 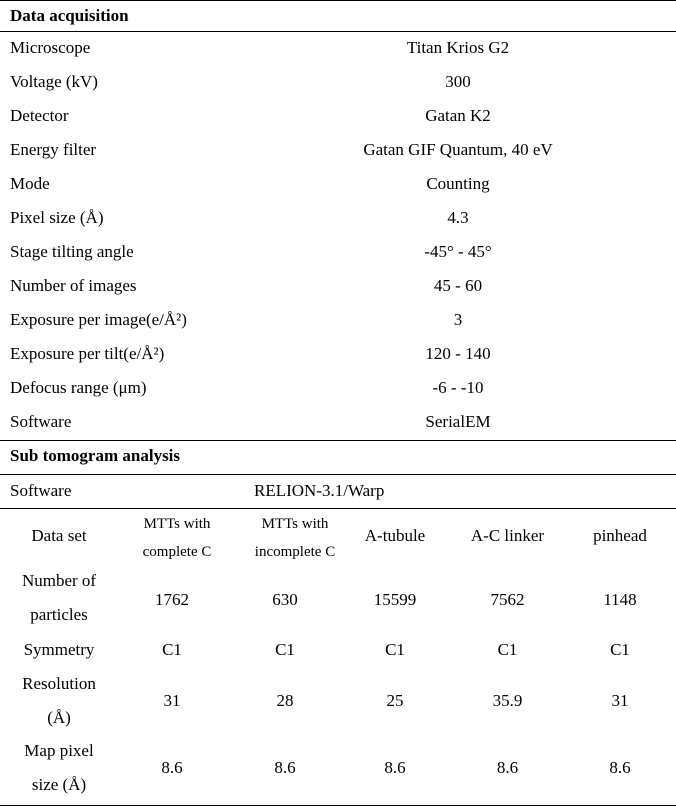 I want to click on label-line: (Å), so click(x=59, y=717).